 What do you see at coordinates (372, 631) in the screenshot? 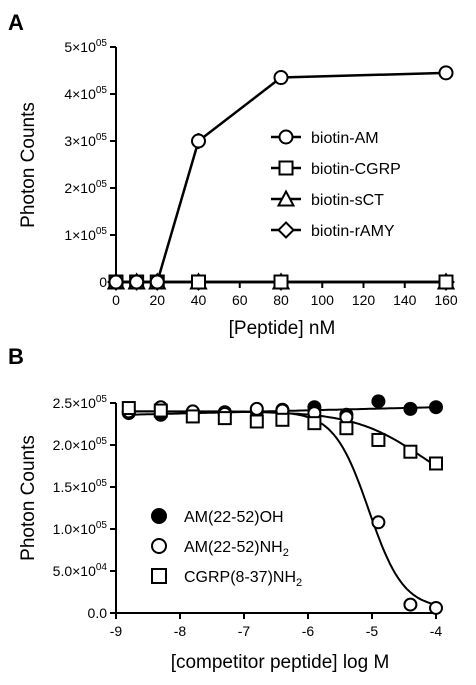
I see `panel-b-x-tick-label: -5` at bounding box center [372, 631].